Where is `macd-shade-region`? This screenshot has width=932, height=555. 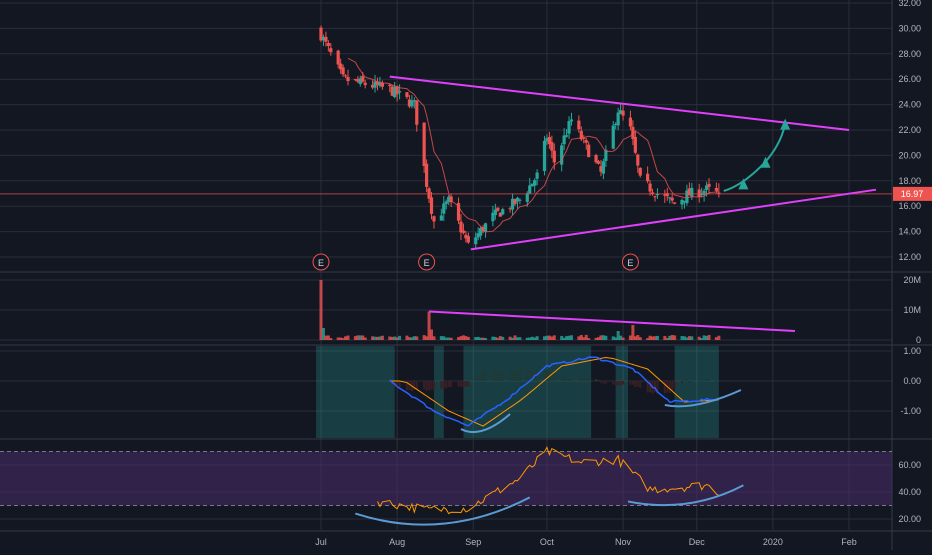
macd-shade-region is located at coordinates (621, 392).